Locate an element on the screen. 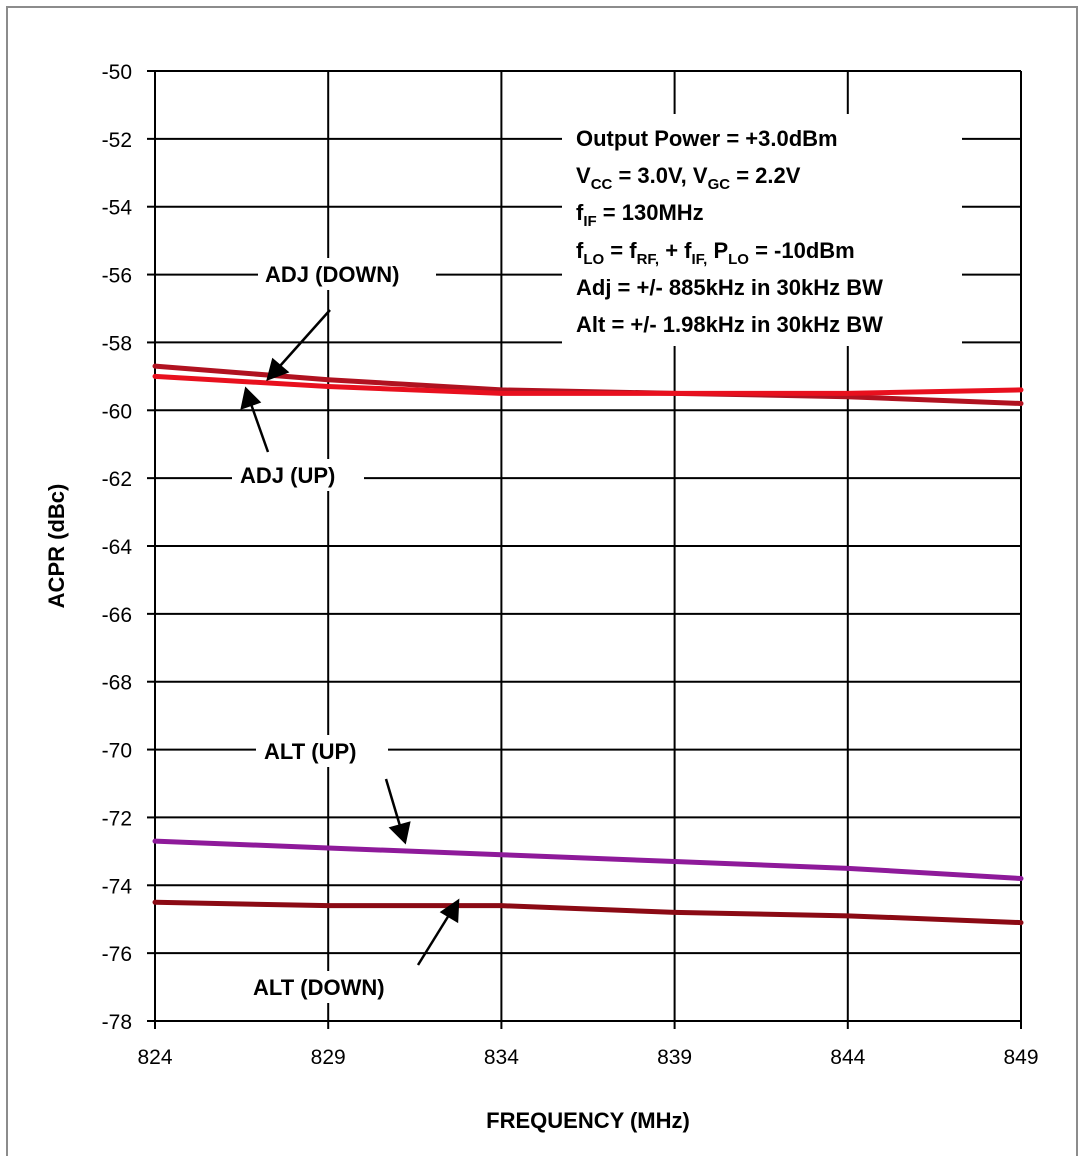  y-tick-label: -56 is located at coordinates (117, 276).